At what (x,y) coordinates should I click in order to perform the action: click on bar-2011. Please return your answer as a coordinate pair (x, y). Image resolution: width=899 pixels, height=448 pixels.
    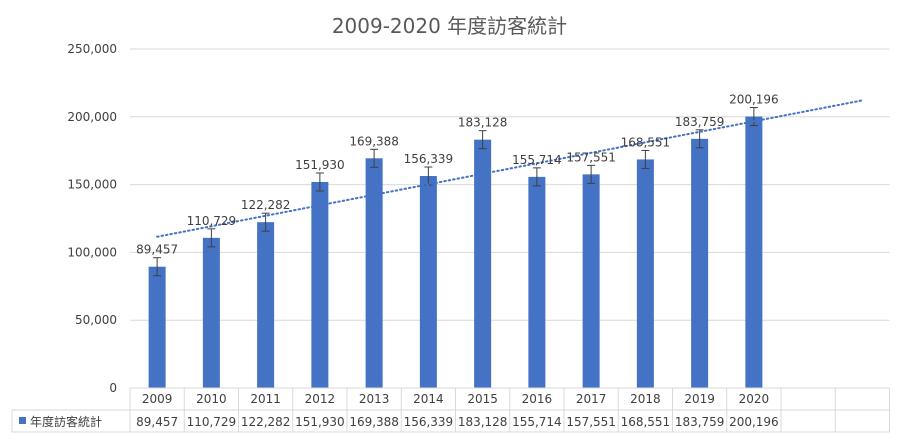
    Looking at the image, I should click on (266, 305).